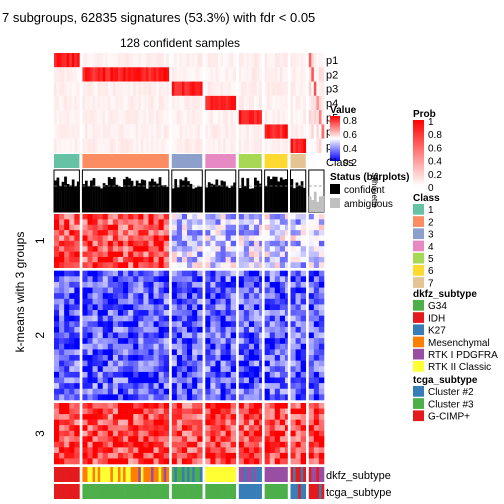 The height and width of the screenshot is (504, 504). Describe the element at coordinates (335, 203) in the screenshot. I see `status-legend-swatch` at that location.